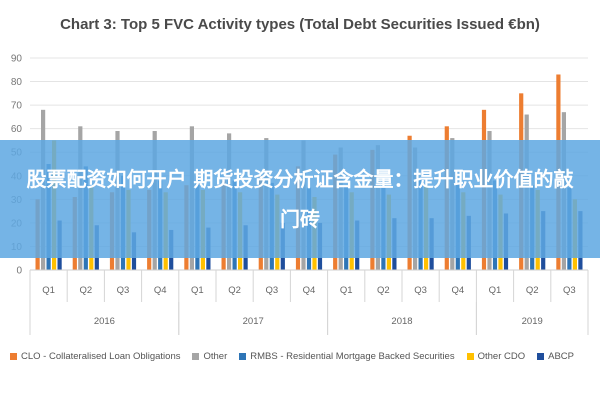  I want to click on x-group-label: 2016, so click(104, 321).